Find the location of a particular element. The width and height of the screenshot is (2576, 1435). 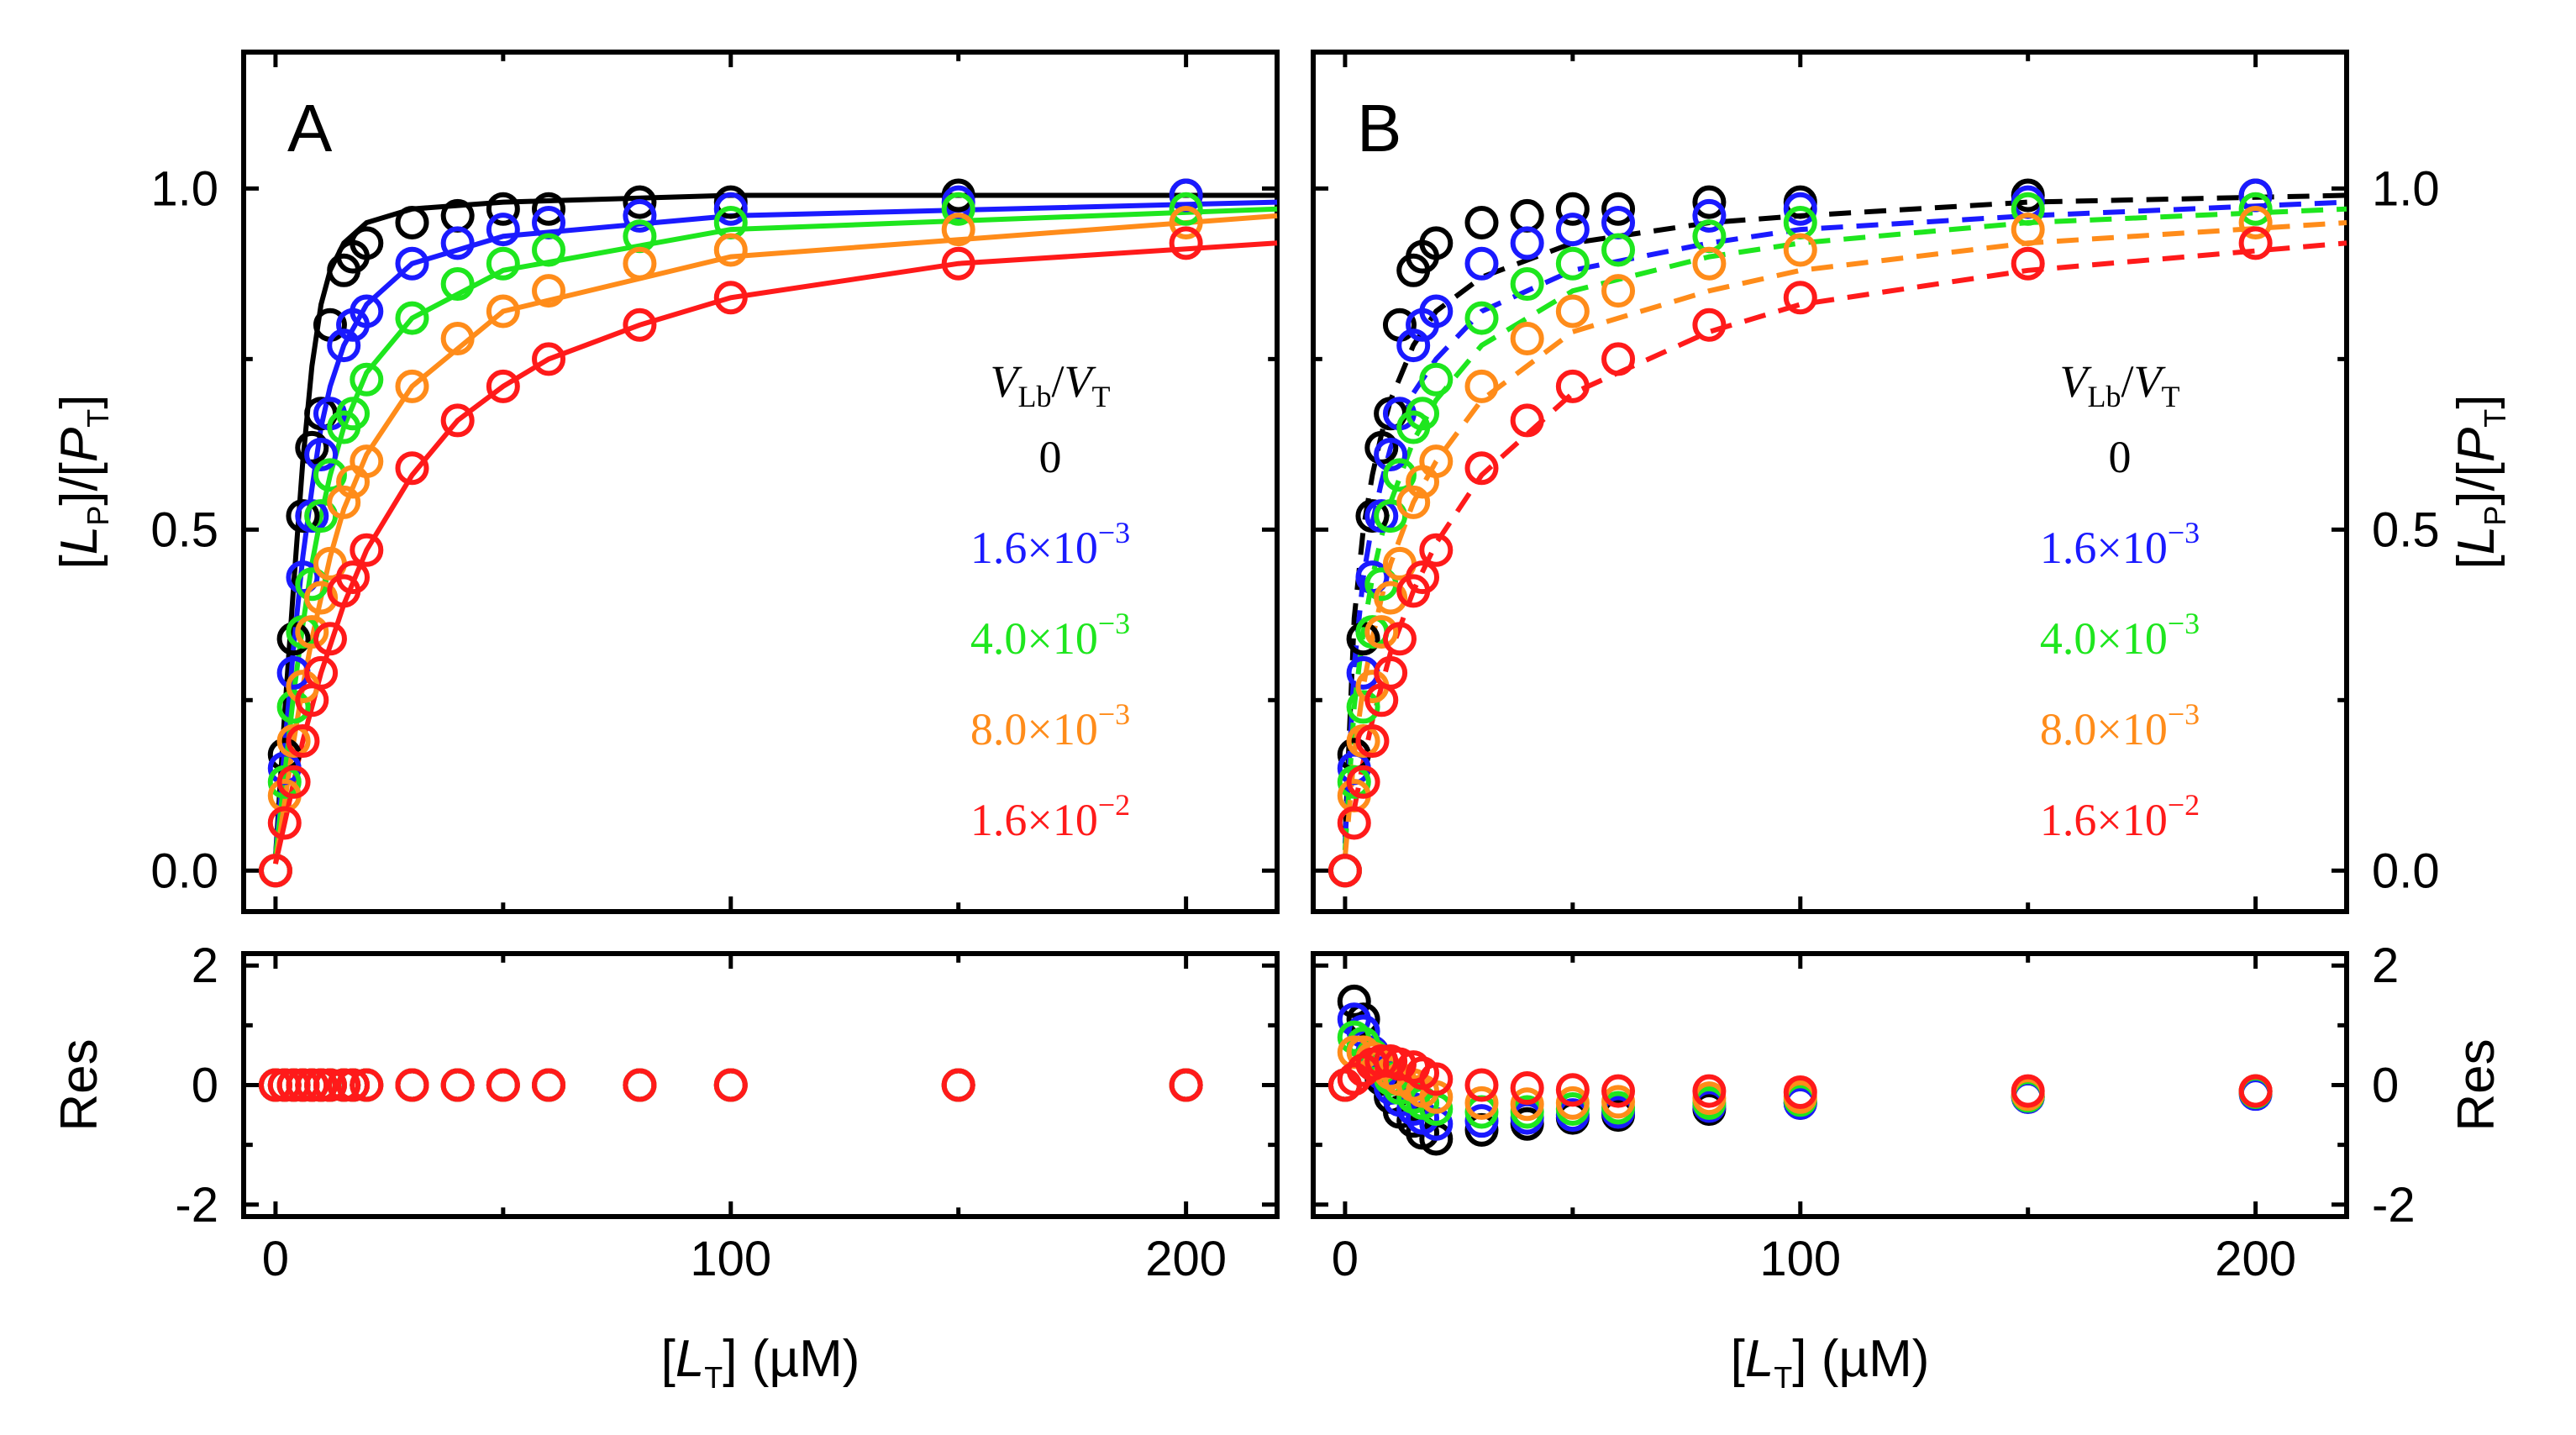

panel-a-legend-entry: 4.0×10⁻³ is located at coordinates (1050, 635).